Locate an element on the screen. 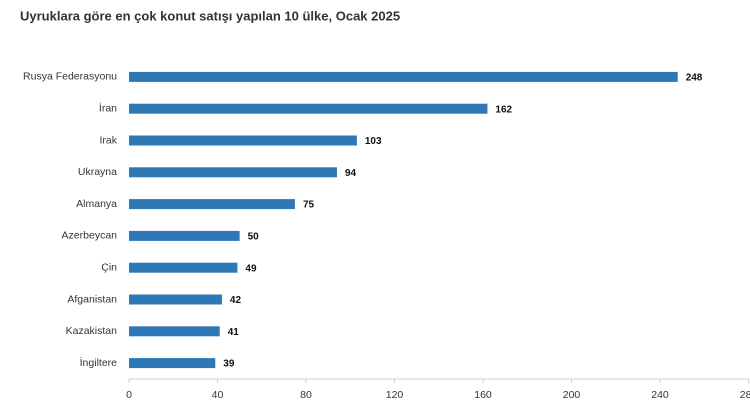 The width and height of the screenshot is (750, 418). x-tick-label: 200 is located at coordinates (572, 395).